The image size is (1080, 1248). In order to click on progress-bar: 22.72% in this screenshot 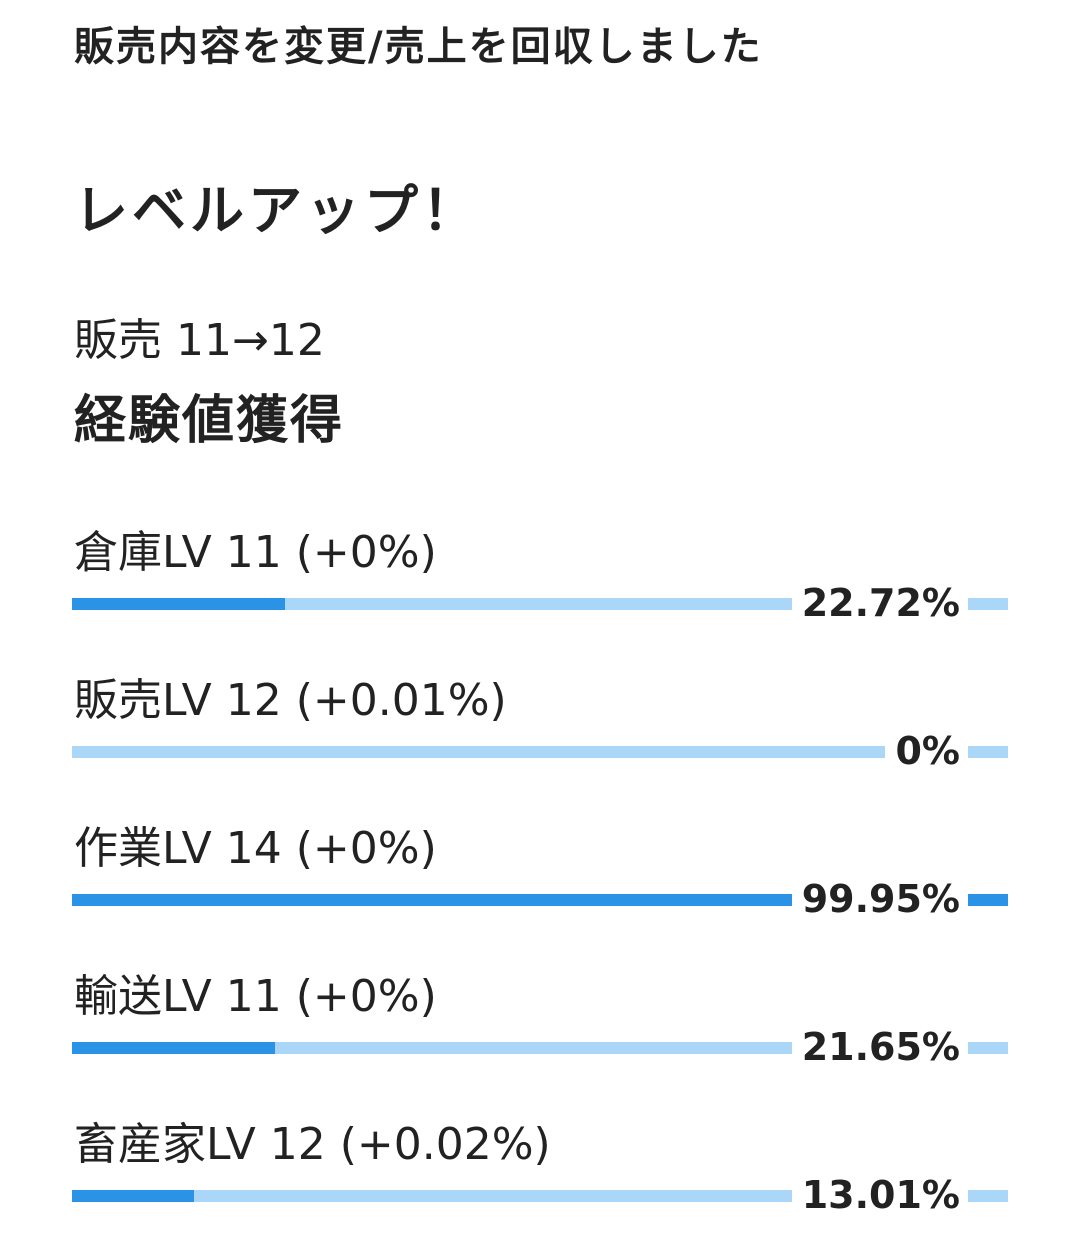, I will do `click(540, 603)`.